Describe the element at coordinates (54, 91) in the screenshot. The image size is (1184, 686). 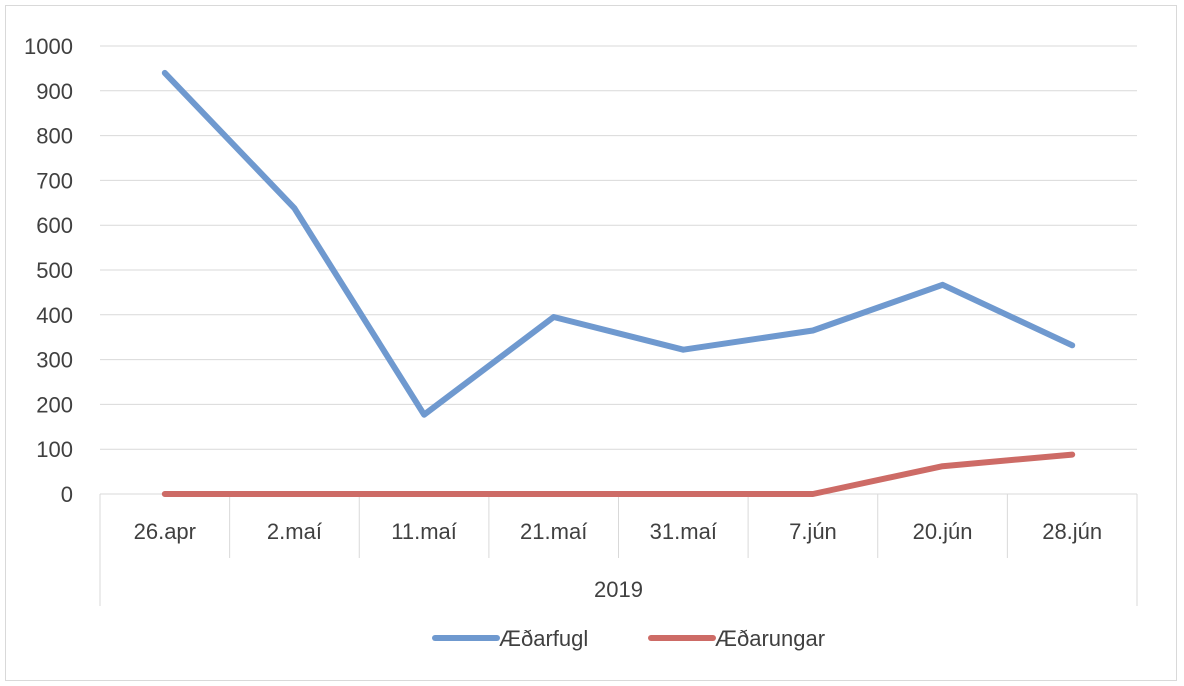
I see `y-tick-label: 900` at that location.